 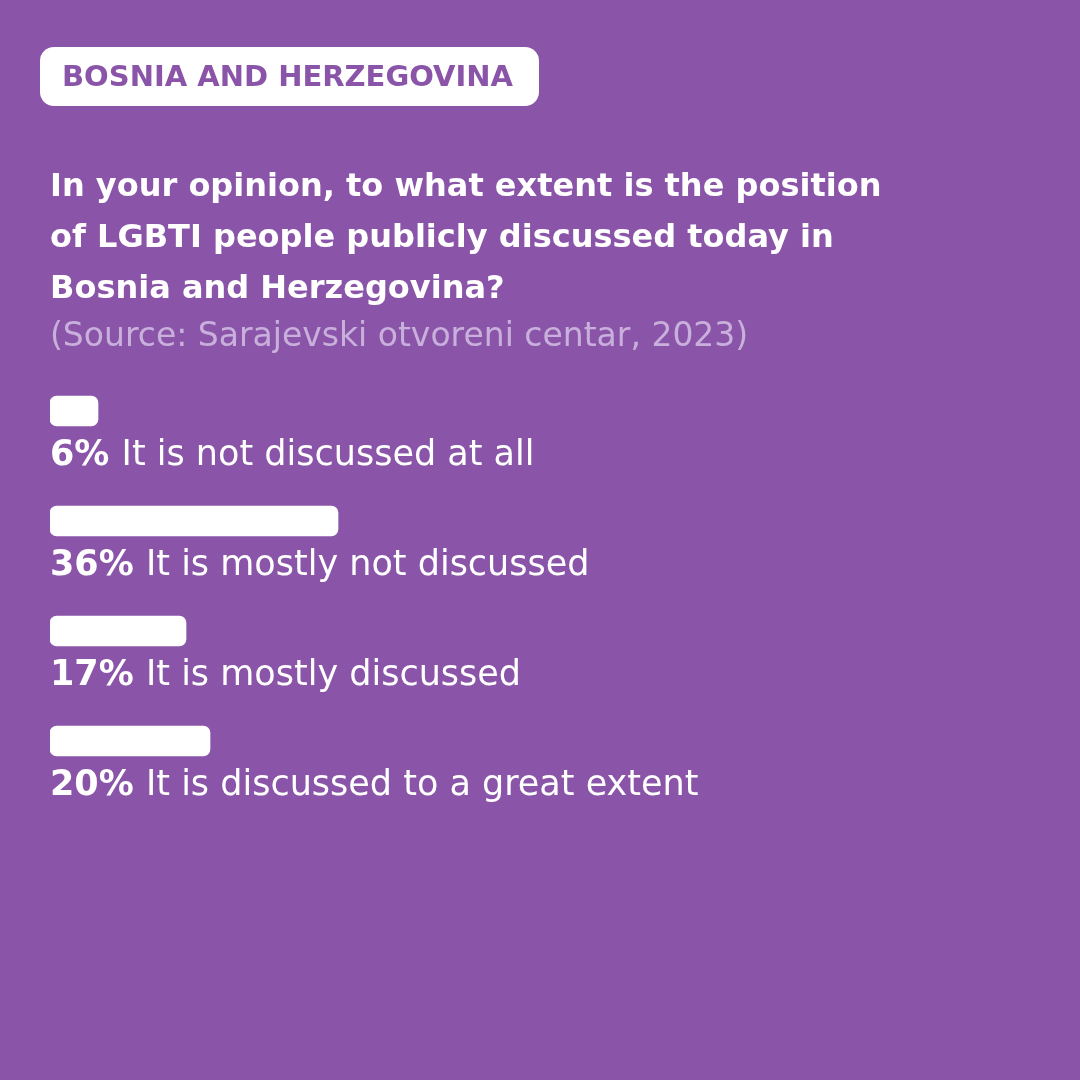 What do you see at coordinates (92, 783) in the screenshot?
I see `data-label: 20%` at bounding box center [92, 783].